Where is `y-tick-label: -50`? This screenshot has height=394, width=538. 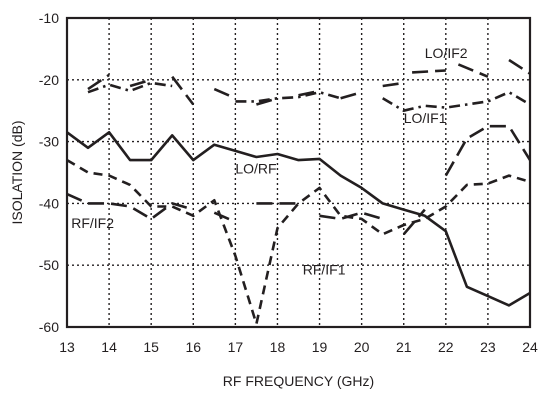
y-tick-label: -50 is located at coordinates (49, 265).